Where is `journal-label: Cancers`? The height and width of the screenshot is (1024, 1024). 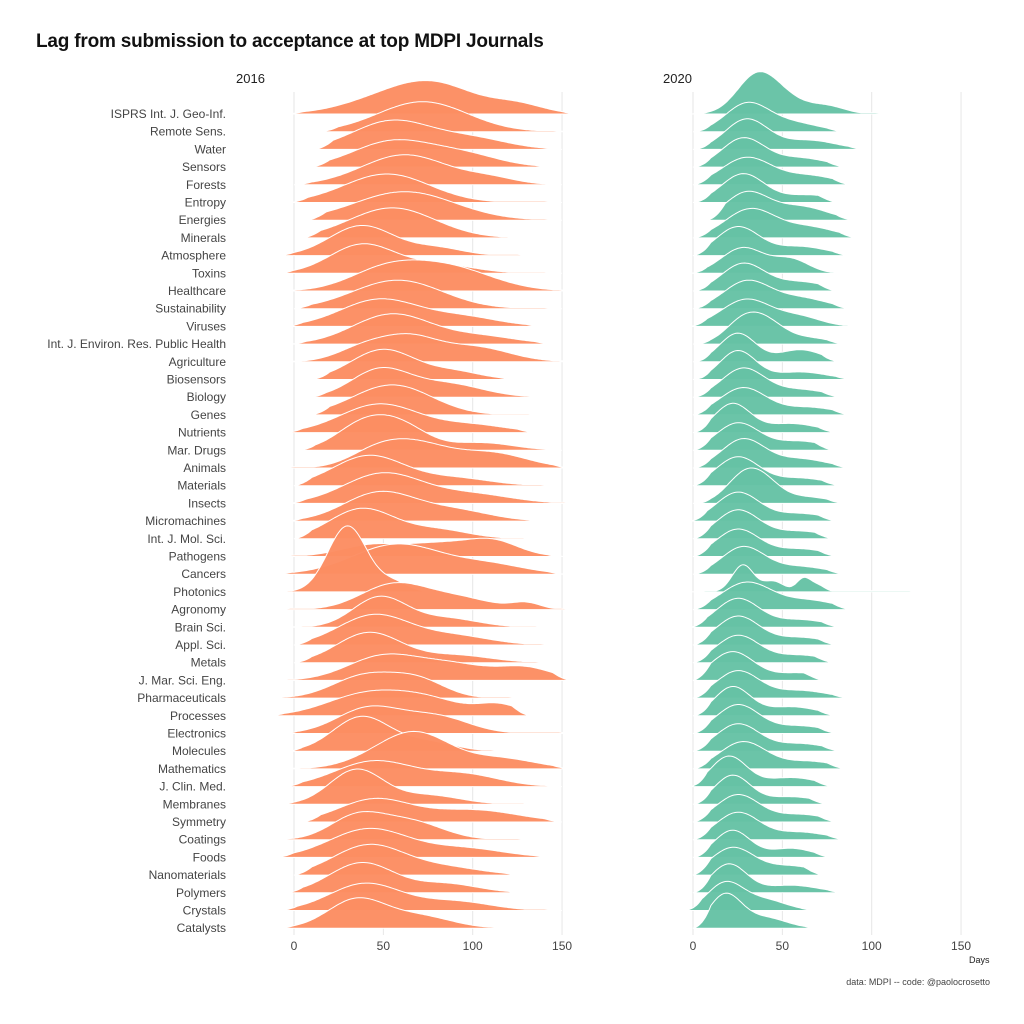
journal-label: Cancers is located at coordinates (203, 574).